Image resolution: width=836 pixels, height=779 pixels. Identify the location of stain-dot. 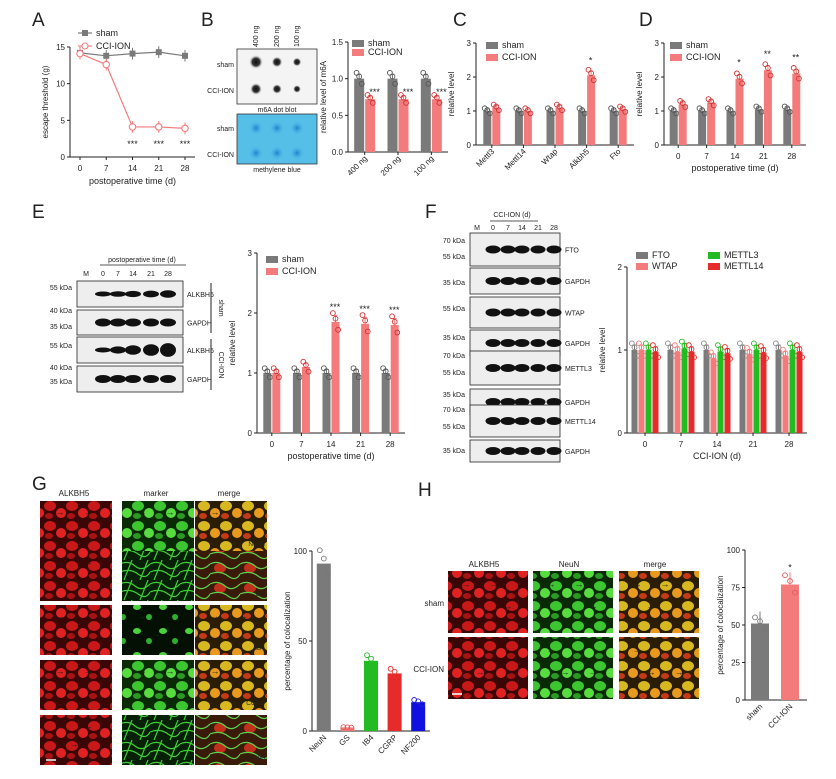
(277, 128).